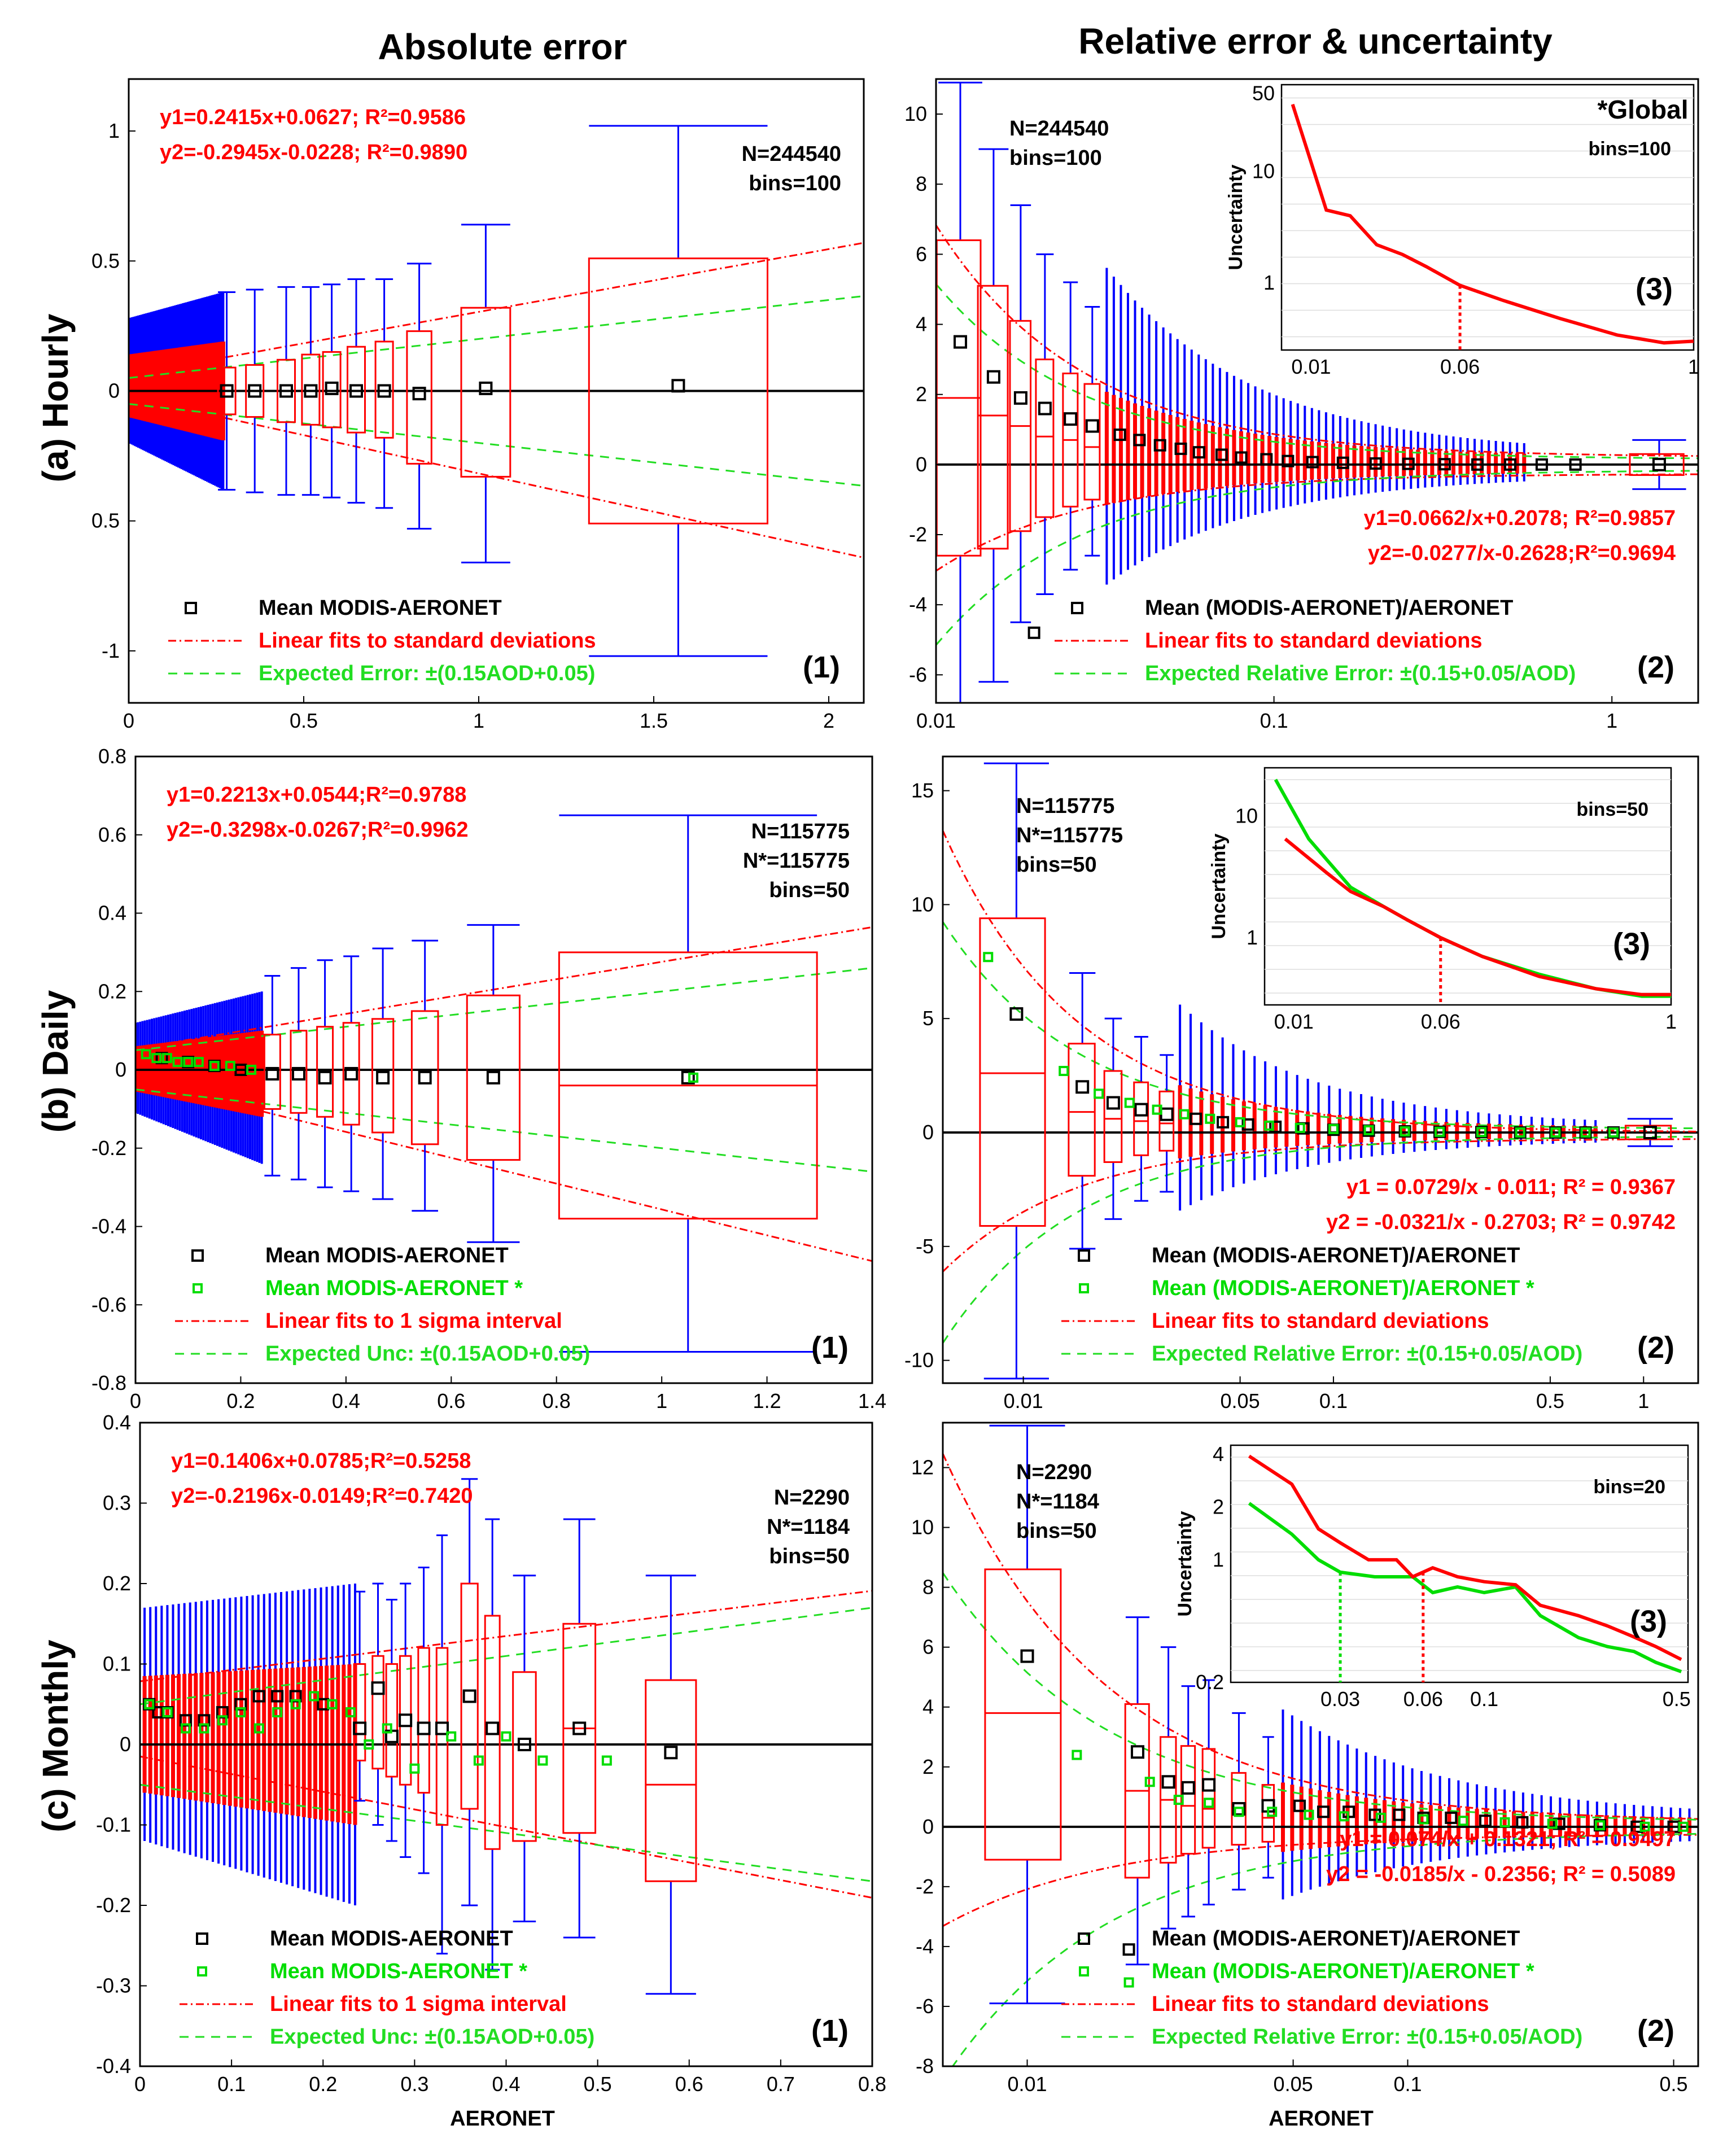 This screenshot has width=1736, height=2134. What do you see at coordinates (304, 720) in the screenshot?
I see `a1-x-tick-label: 0.5` at bounding box center [304, 720].